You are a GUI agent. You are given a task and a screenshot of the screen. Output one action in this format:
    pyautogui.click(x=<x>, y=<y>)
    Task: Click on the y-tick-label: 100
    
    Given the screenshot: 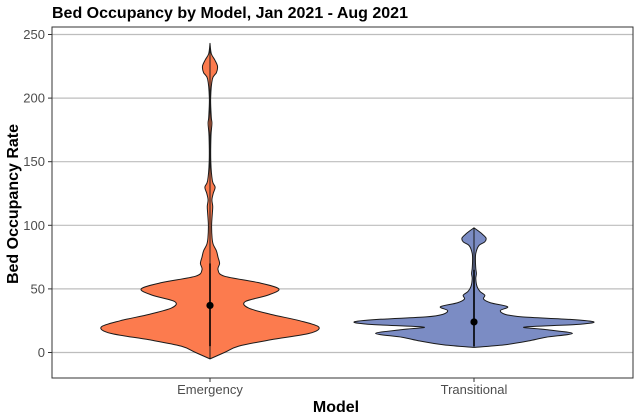 What is the action you would take?
    pyautogui.click(x=34, y=225)
    